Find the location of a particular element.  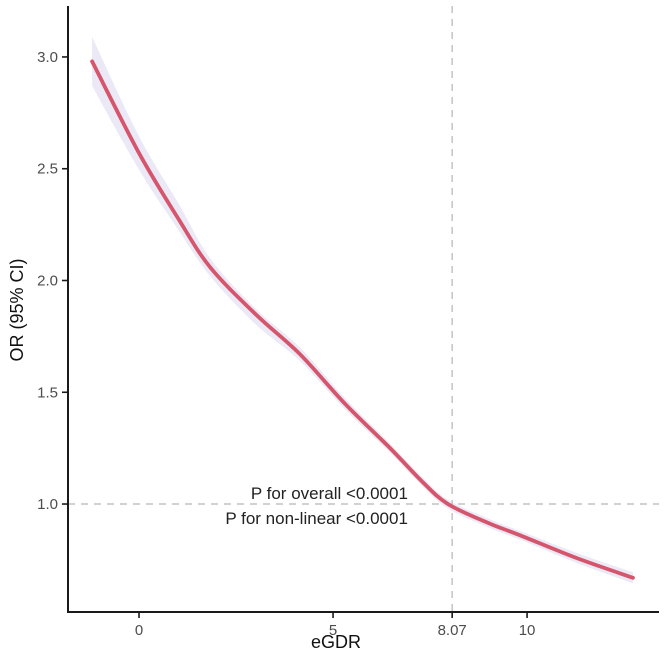

y-tick-label: 3.0 is located at coordinates (47, 57).